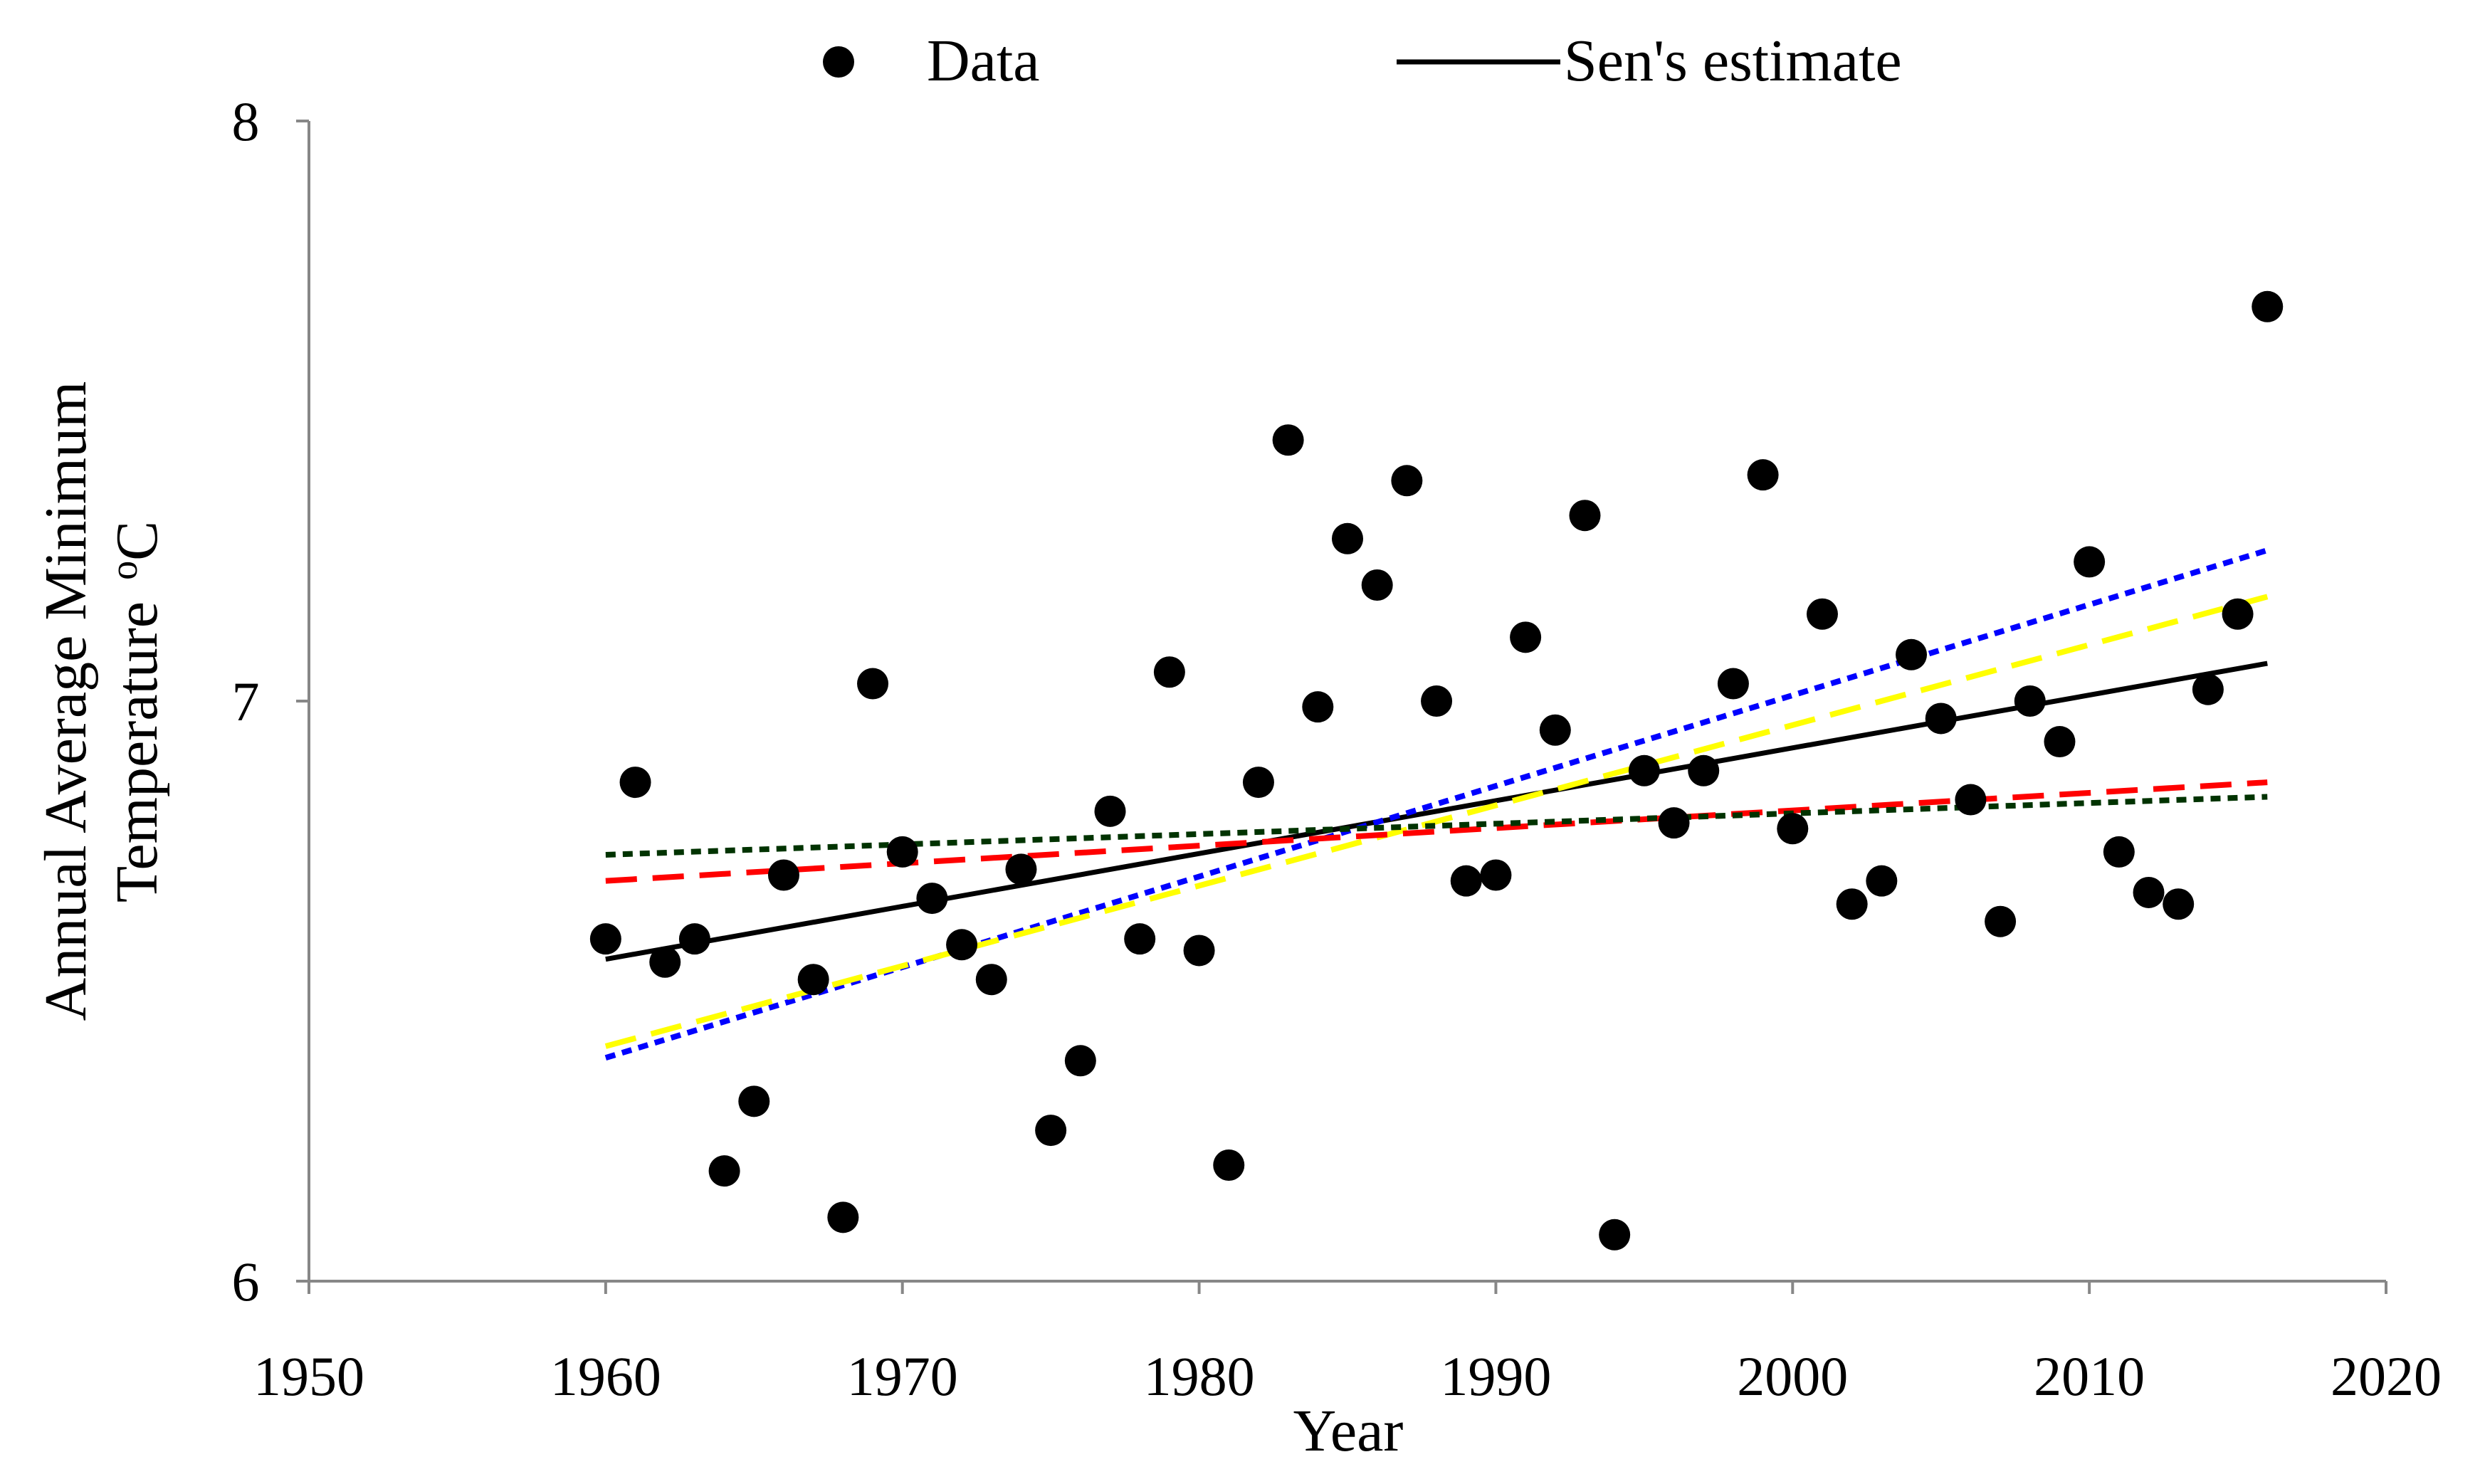 Image resolution: width=2485 pixels, height=1484 pixels. I want to click on data-point-1971, so click(932, 899).